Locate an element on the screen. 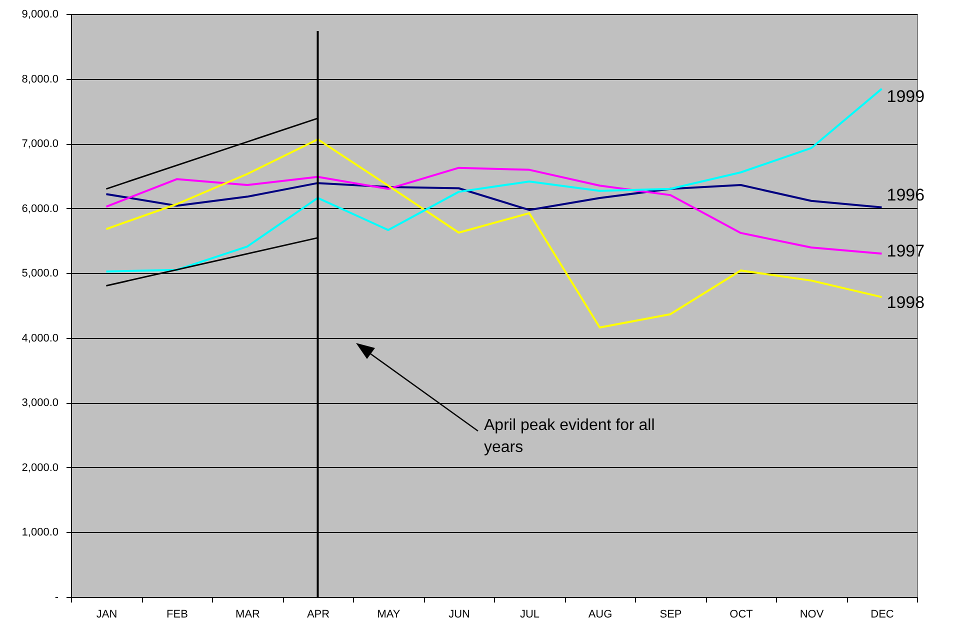 This screenshot has height=630, width=957. annotation: April peak evident for all years is located at coordinates (569, 436).